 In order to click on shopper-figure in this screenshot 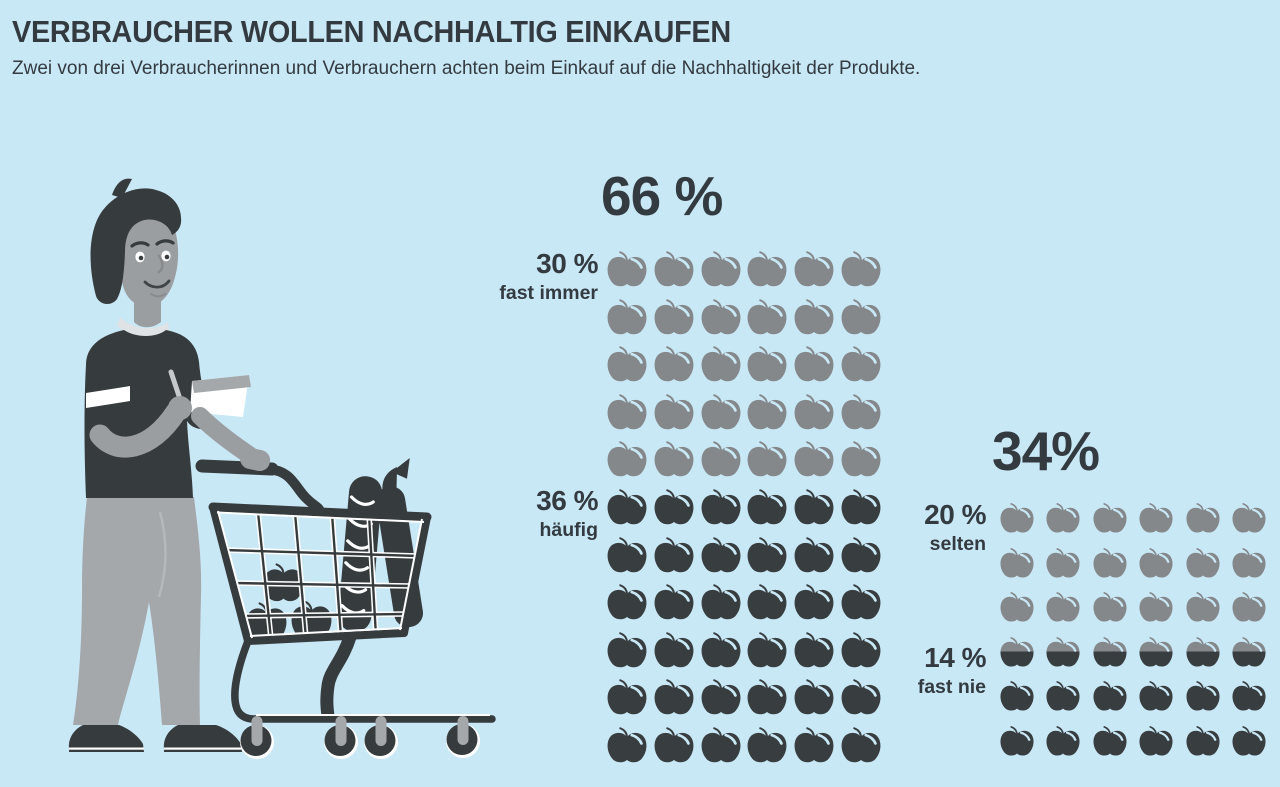, I will do `click(159, 465)`.